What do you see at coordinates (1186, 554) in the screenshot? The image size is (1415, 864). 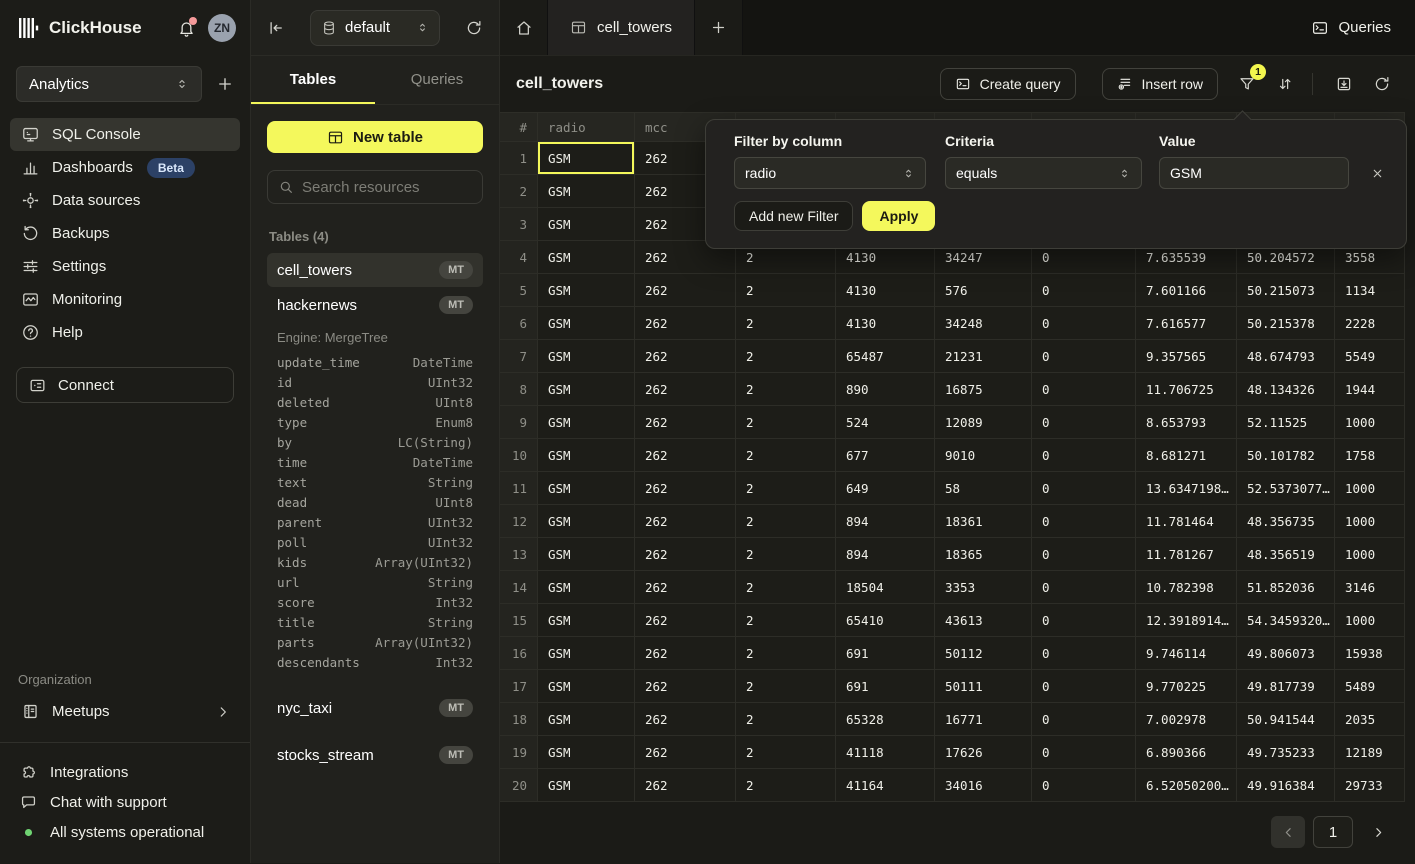 I see `cell: 11.781267` at bounding box center [1186, 554].